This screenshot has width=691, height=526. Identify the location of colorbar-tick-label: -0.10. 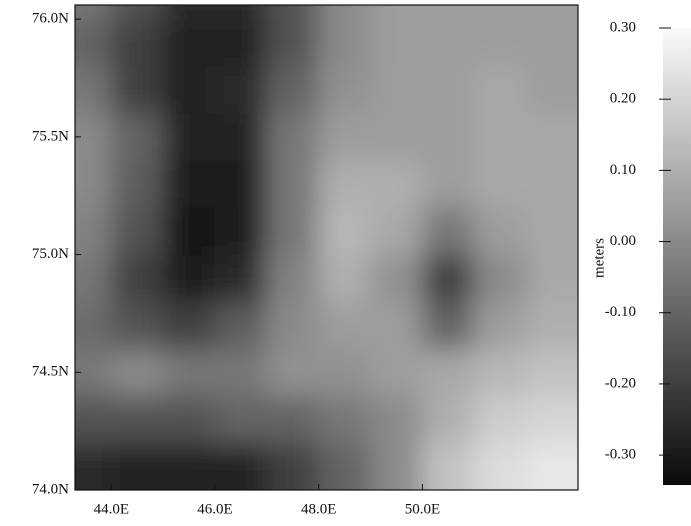
(620, 312).